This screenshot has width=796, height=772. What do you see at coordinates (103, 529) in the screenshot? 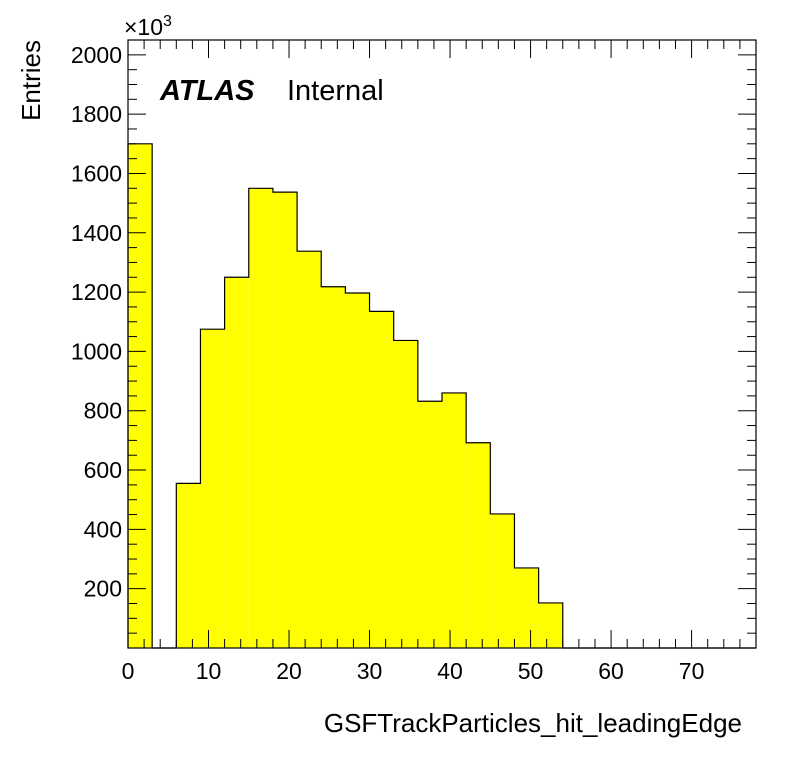
I see `y-tick-label: 400` at bounding box center [103, 529].